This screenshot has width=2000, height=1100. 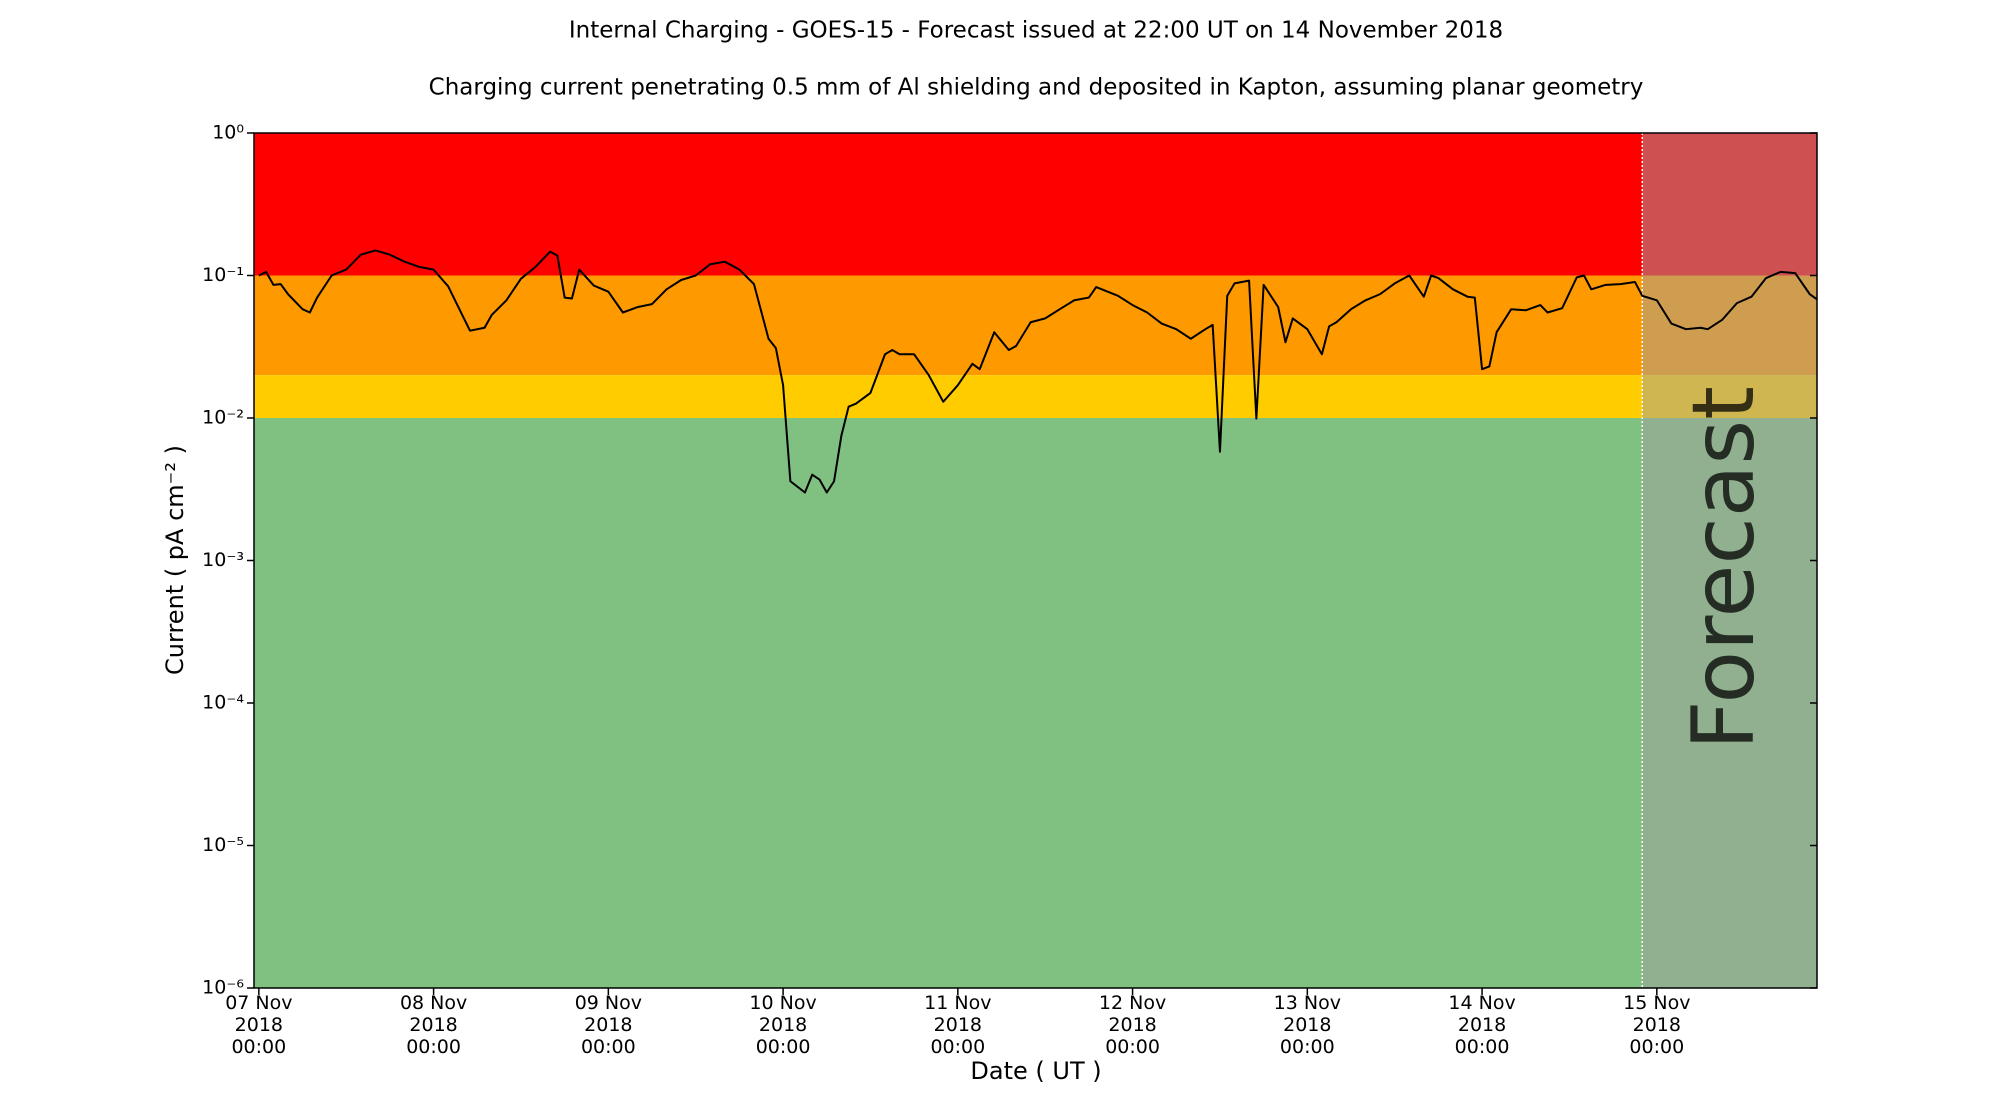 I want to click on x-tick-label: 13 Nov 2018 00:00, so click(x=1307, y=1025).